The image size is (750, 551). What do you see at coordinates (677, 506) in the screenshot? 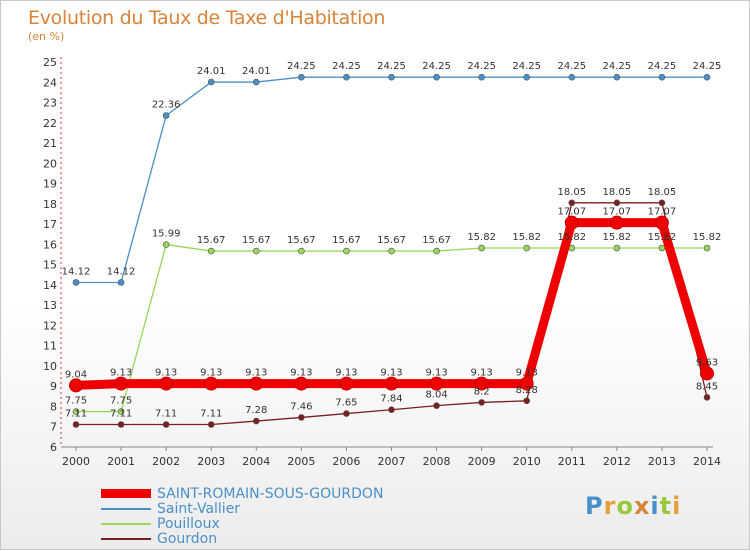
I see `logo-letter: i` at bounding box center [677, 506].